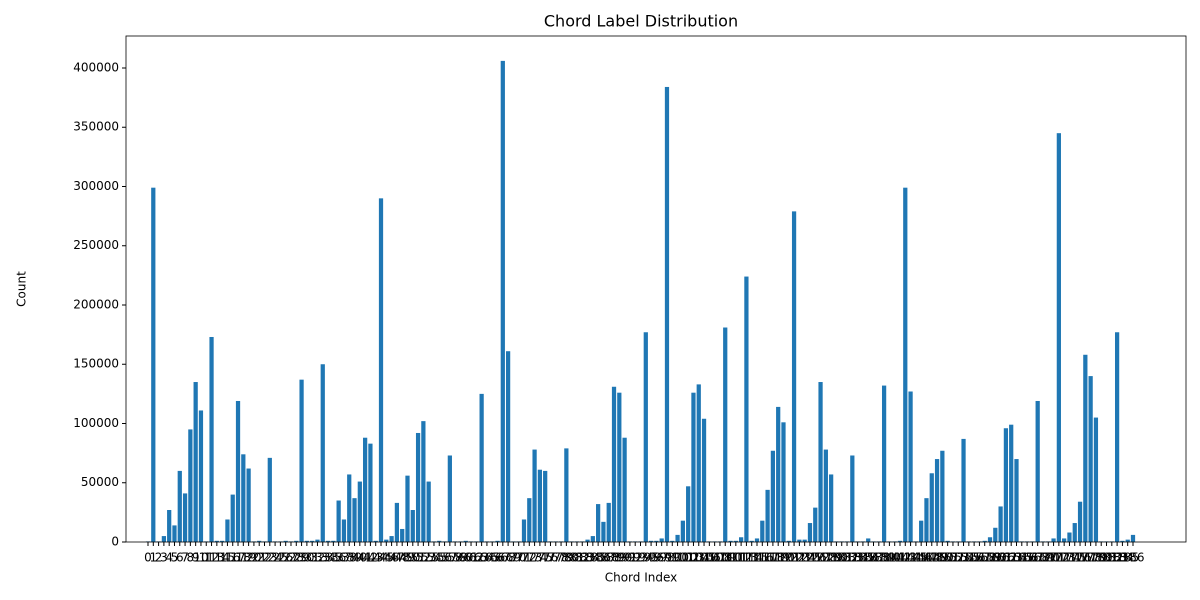  What do you see at coordinates (444, 558) in the screenshot?
I see `x-tick-label: 56` at bounding box center [444, 558].